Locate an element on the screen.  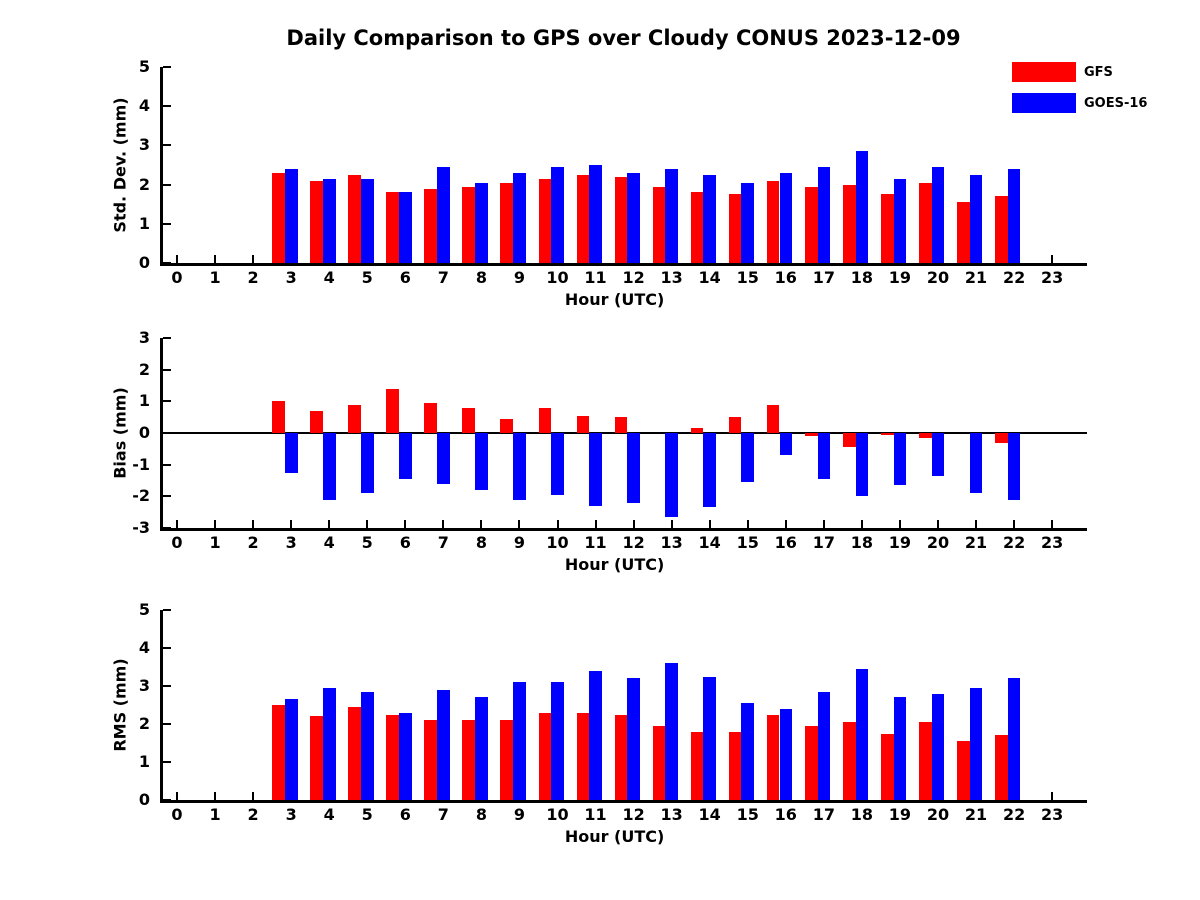
x-tick-label: 10 is located at coordinates (557, 277).